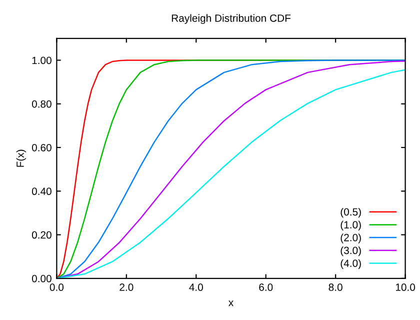 The width and height of the screenshot is (420, 320). Describe the element at coordinates (42, 192) in the screenshot. I see `y-tick-label: 0.40` at that location.